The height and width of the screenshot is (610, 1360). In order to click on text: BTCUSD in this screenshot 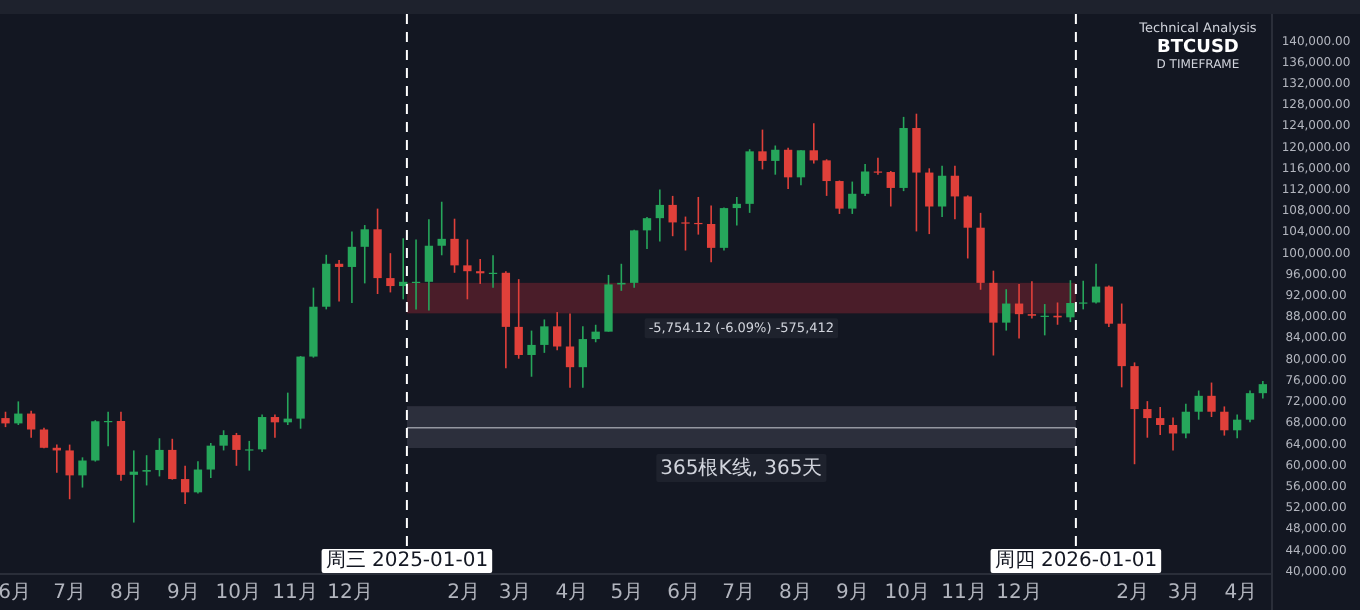, I will do `click(1198, 48)`.